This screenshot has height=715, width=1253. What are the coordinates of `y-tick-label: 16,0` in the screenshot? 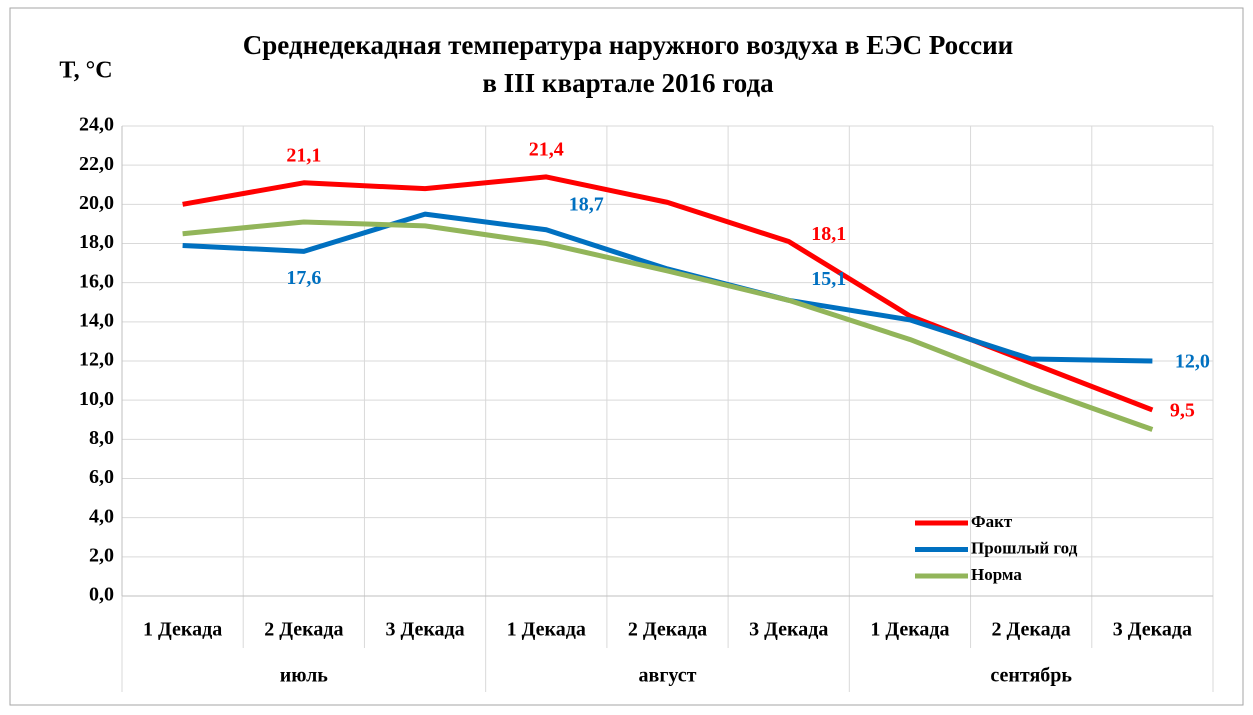 It's located at (96, 281).